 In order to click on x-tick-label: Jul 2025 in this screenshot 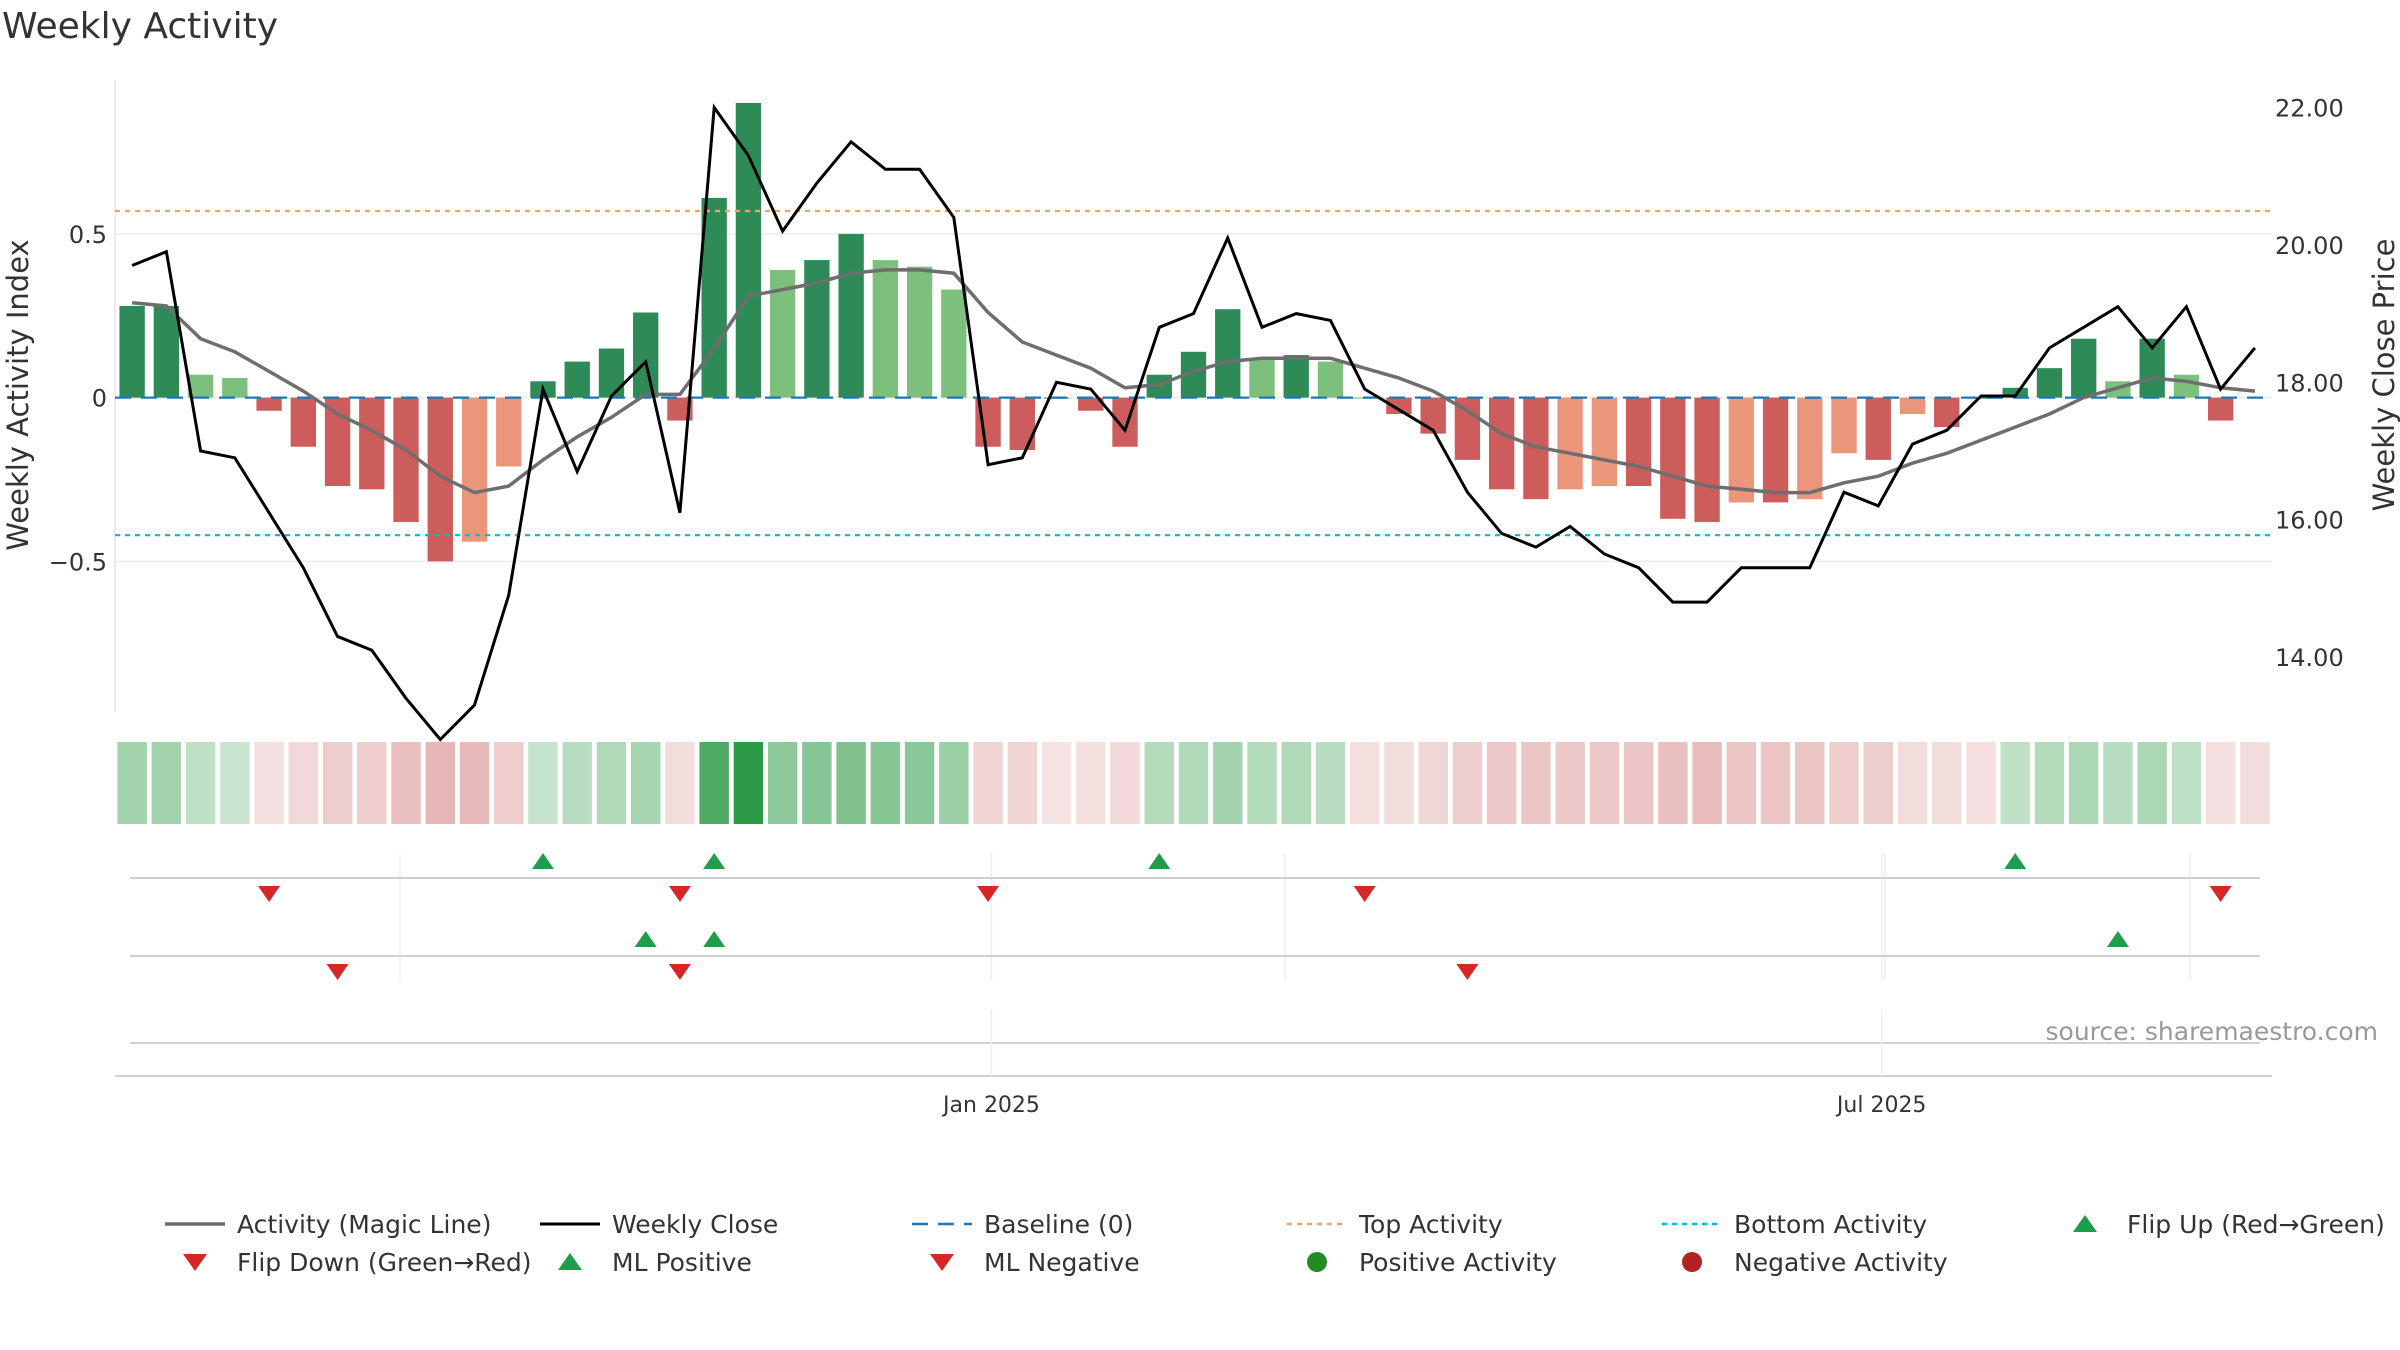, I will do `click(1881, 1105)`.